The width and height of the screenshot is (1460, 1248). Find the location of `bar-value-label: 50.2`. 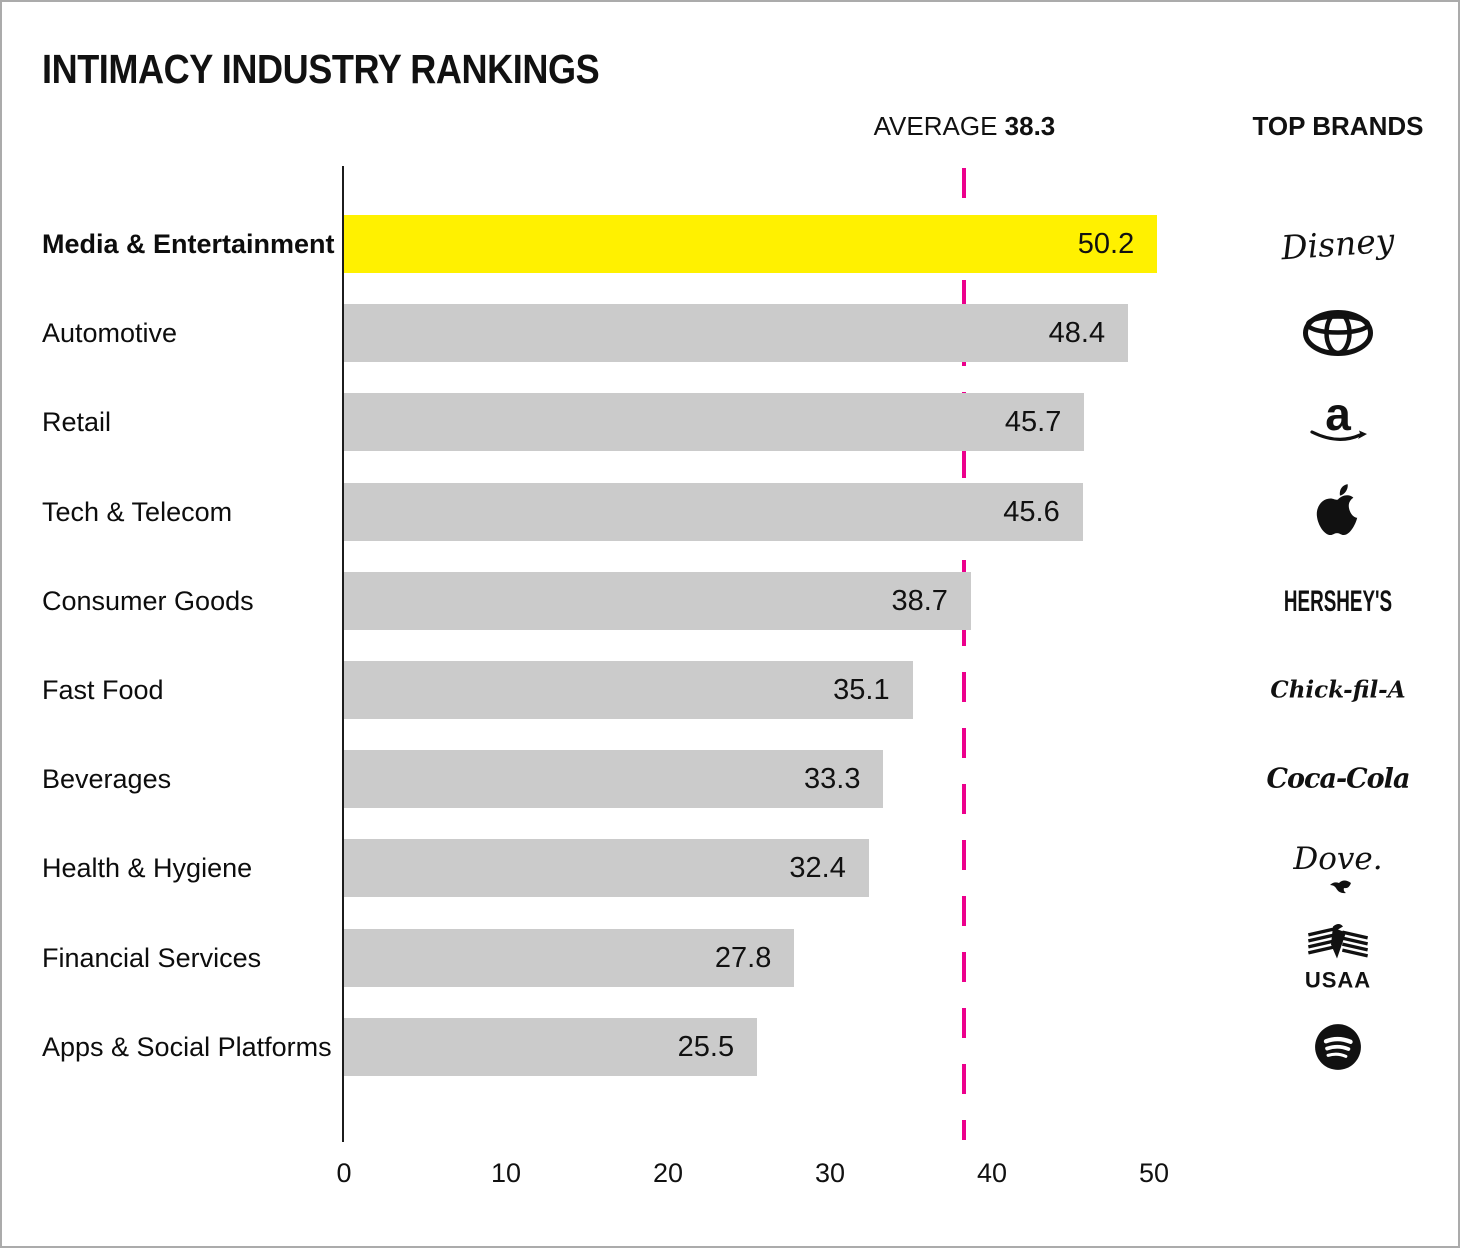

bar-value-label: 50.2 is located at coordinates (1106, 244).